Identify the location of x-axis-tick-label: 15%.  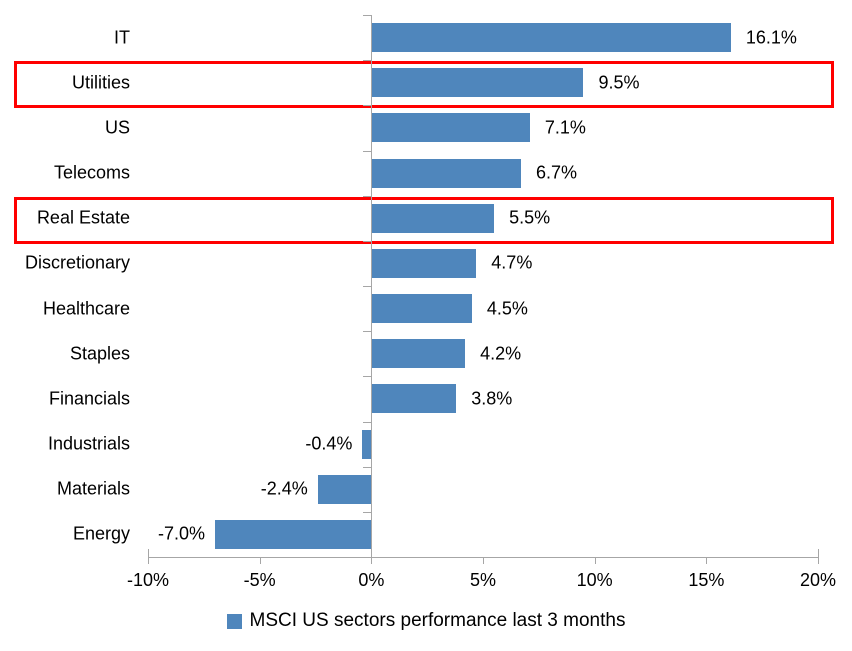
(706, 580).